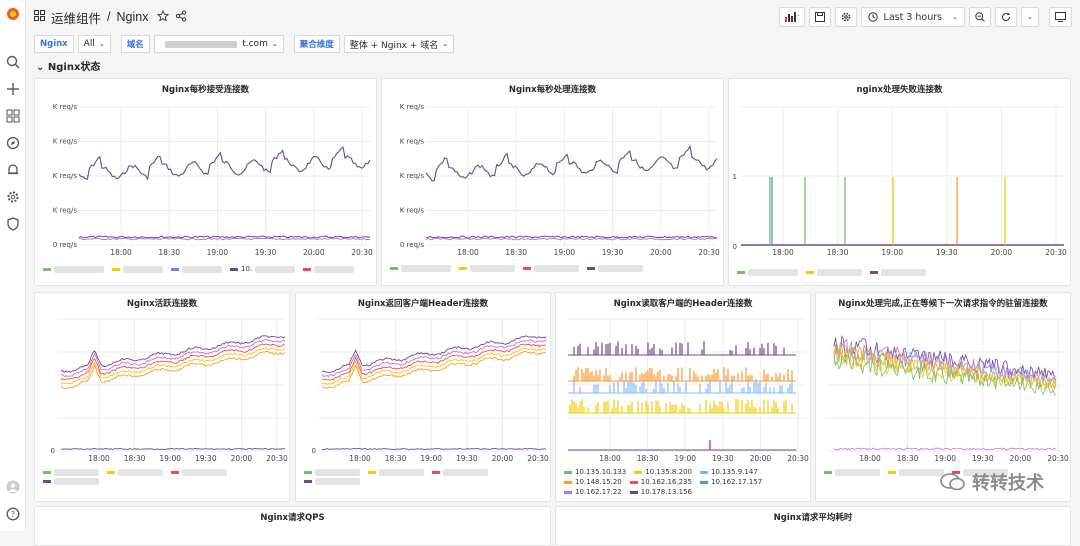  I want to click on add-panel-button: +, so click(792, 17).